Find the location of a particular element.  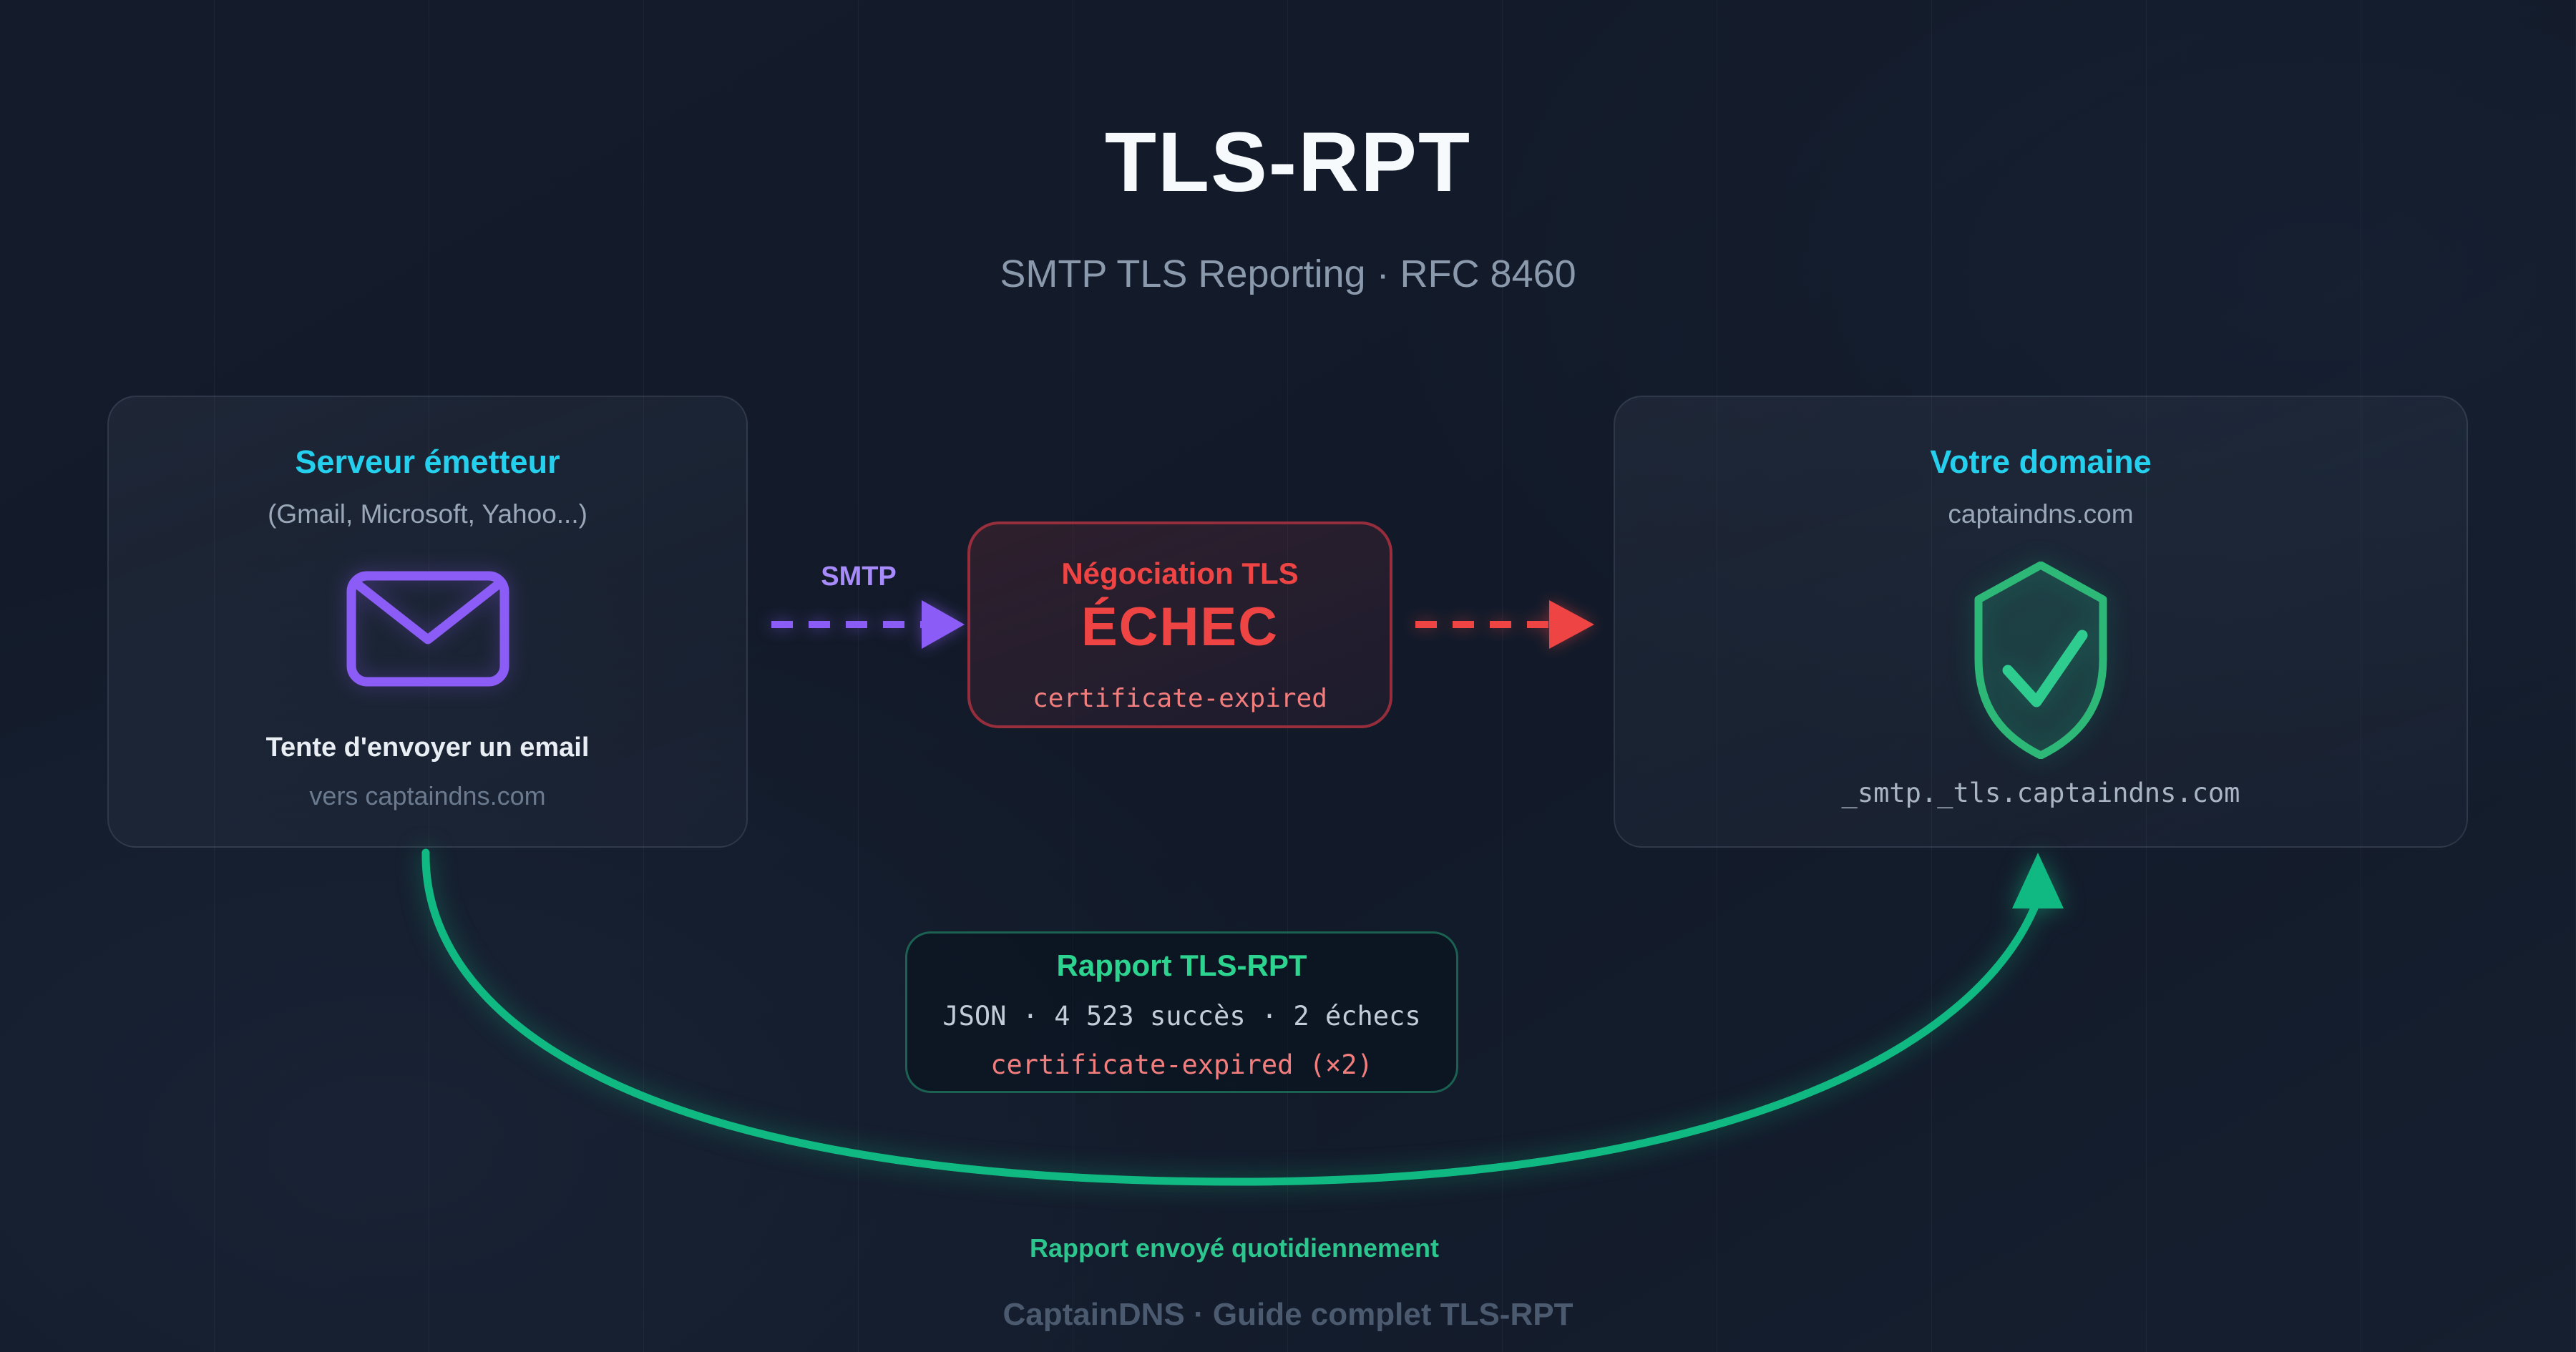

sender-box-destination: vers captaindns.com is located at coordinates (427, 796).